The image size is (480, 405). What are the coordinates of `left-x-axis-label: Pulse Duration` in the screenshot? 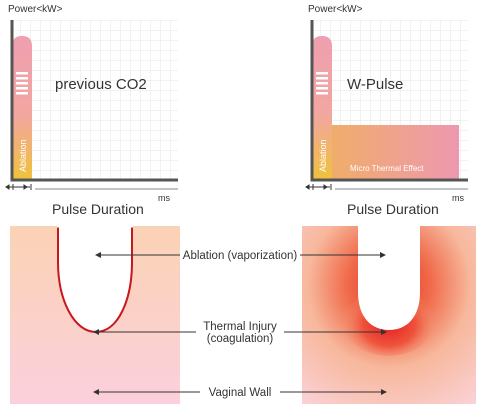 It's located at (98, 209).